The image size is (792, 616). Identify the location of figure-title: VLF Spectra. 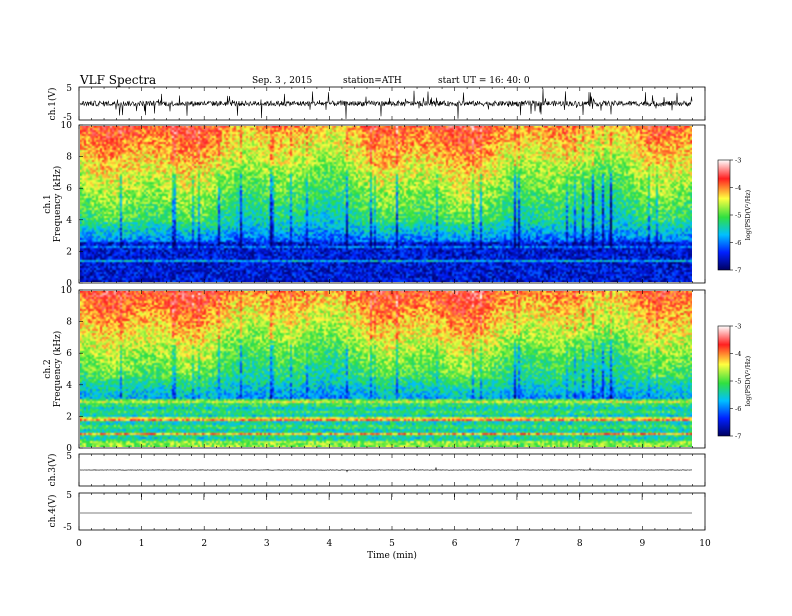
(117, 80).